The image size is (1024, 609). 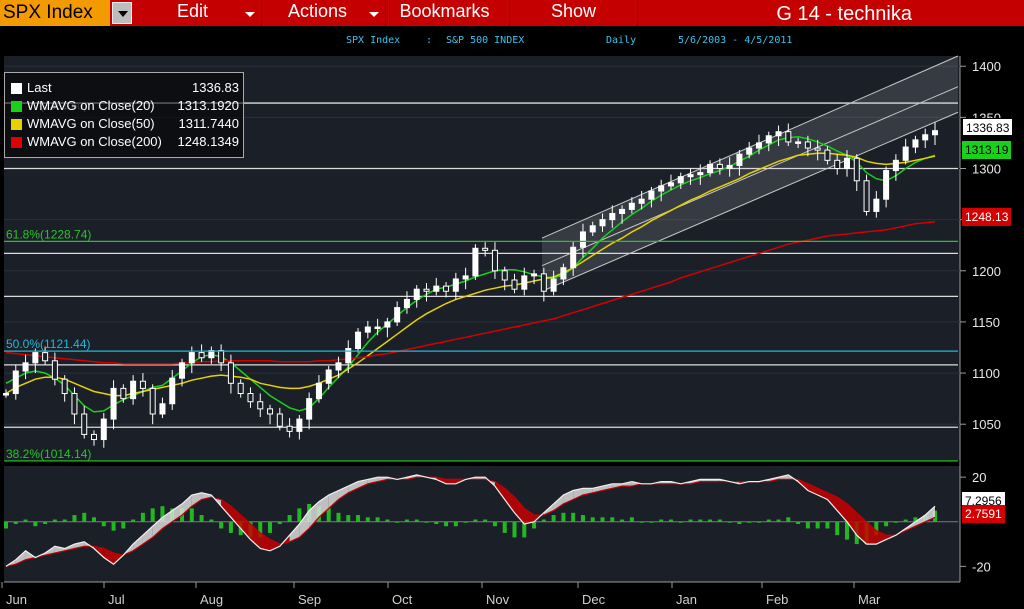 I want to click on menu-edit: Edit, so click(x=199, y=13).